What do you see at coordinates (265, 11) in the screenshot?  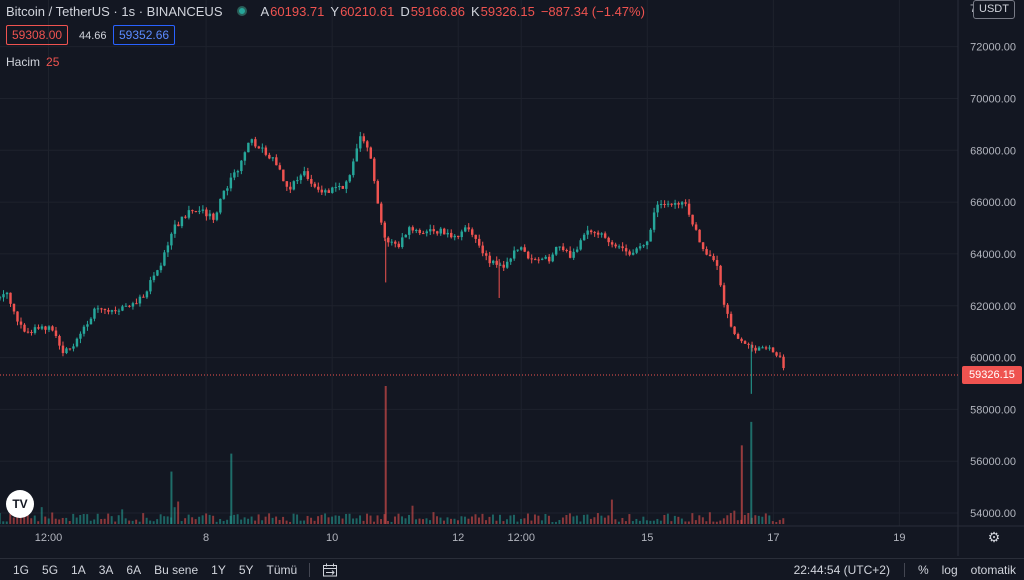 I see `ohlc-key-a: A` at bounding box center [265, 11].